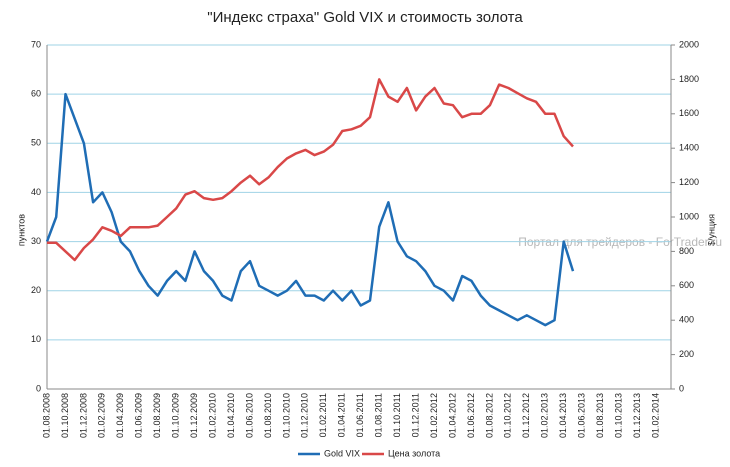 The height and width of the screenshot is (467, 730). Describe the element at coordinates (38, 388) in the screenshot. I see `y-tick-label: 0` at that location.